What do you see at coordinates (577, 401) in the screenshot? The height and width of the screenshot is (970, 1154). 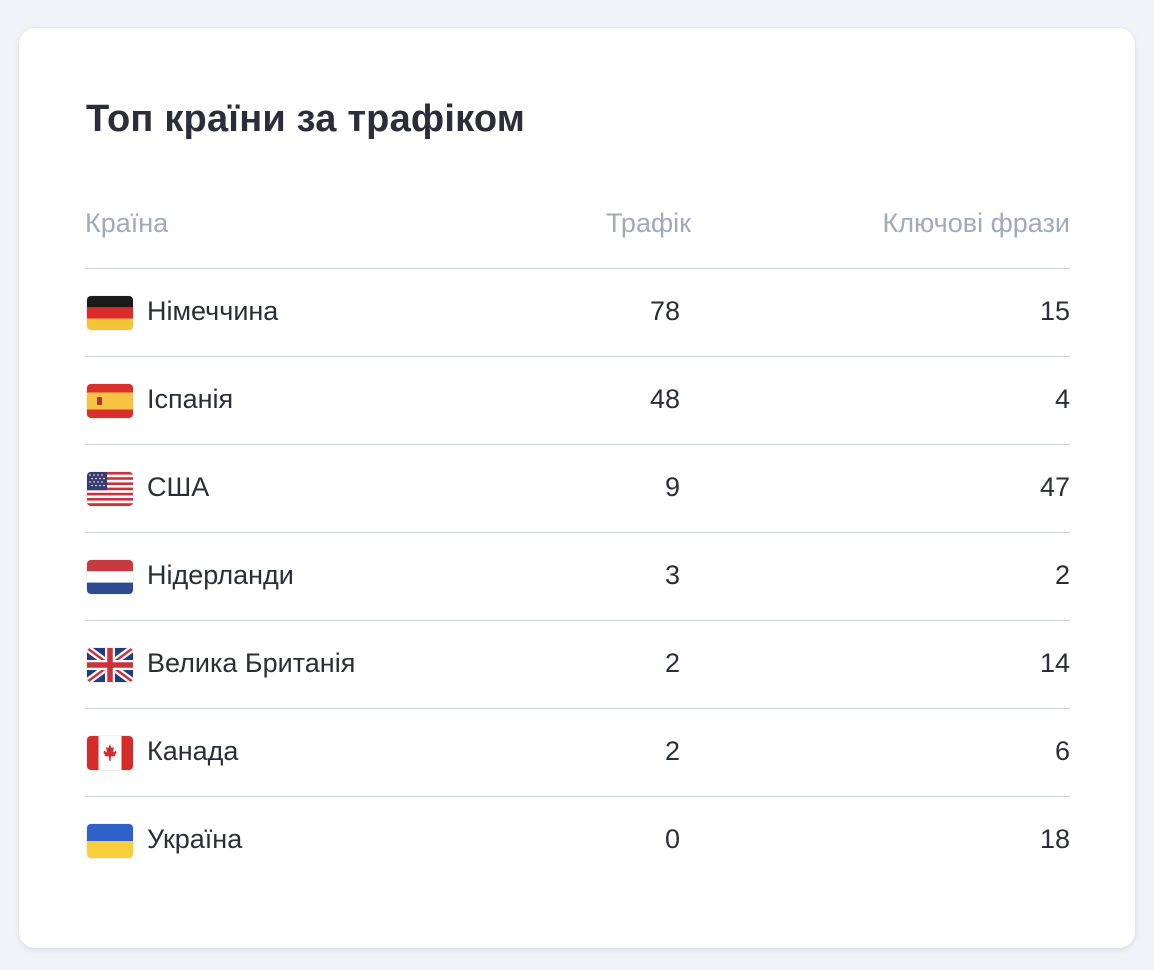 I see `table-row: Іспанія 48 4` at bounding box center [577, 401].